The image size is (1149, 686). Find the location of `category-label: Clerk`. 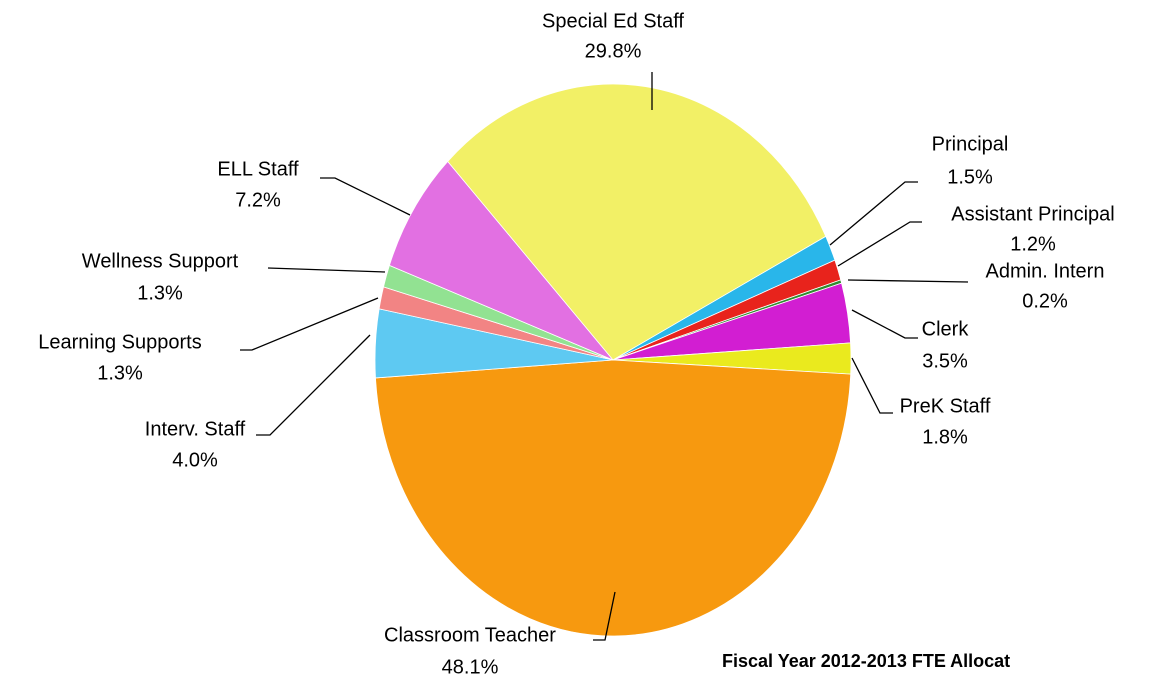

category-label: Clerk is located at coordinates (946, 329).